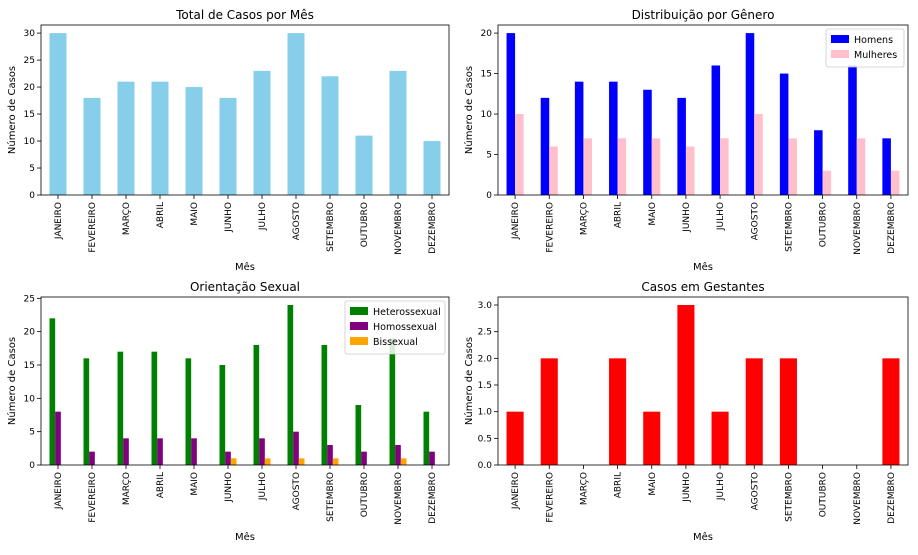 Image resolution: width=918 pixels, height=555 pixels. I want to click on y-tick-label: 2.5, so click(485, 333).